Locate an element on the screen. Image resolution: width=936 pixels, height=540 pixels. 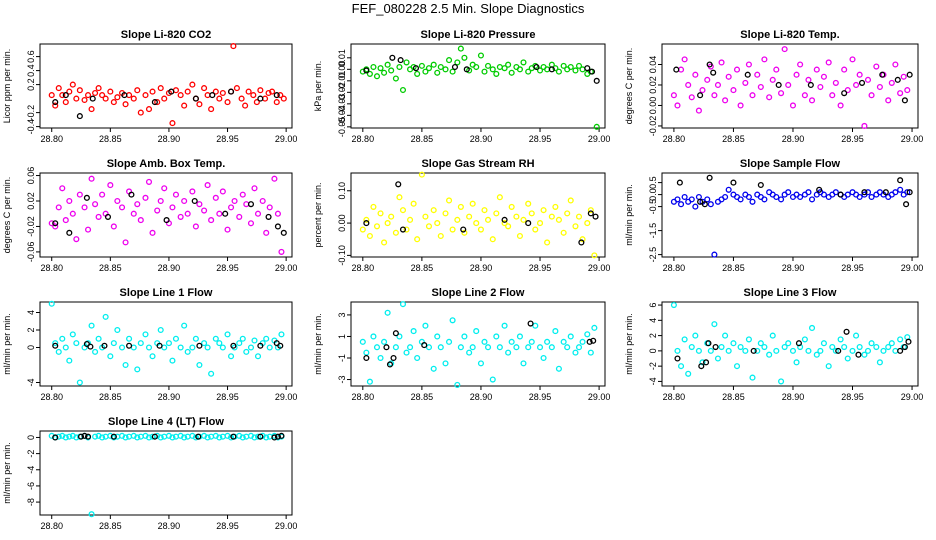
y-tick-label: 1 is located at coordinates (342, 336).